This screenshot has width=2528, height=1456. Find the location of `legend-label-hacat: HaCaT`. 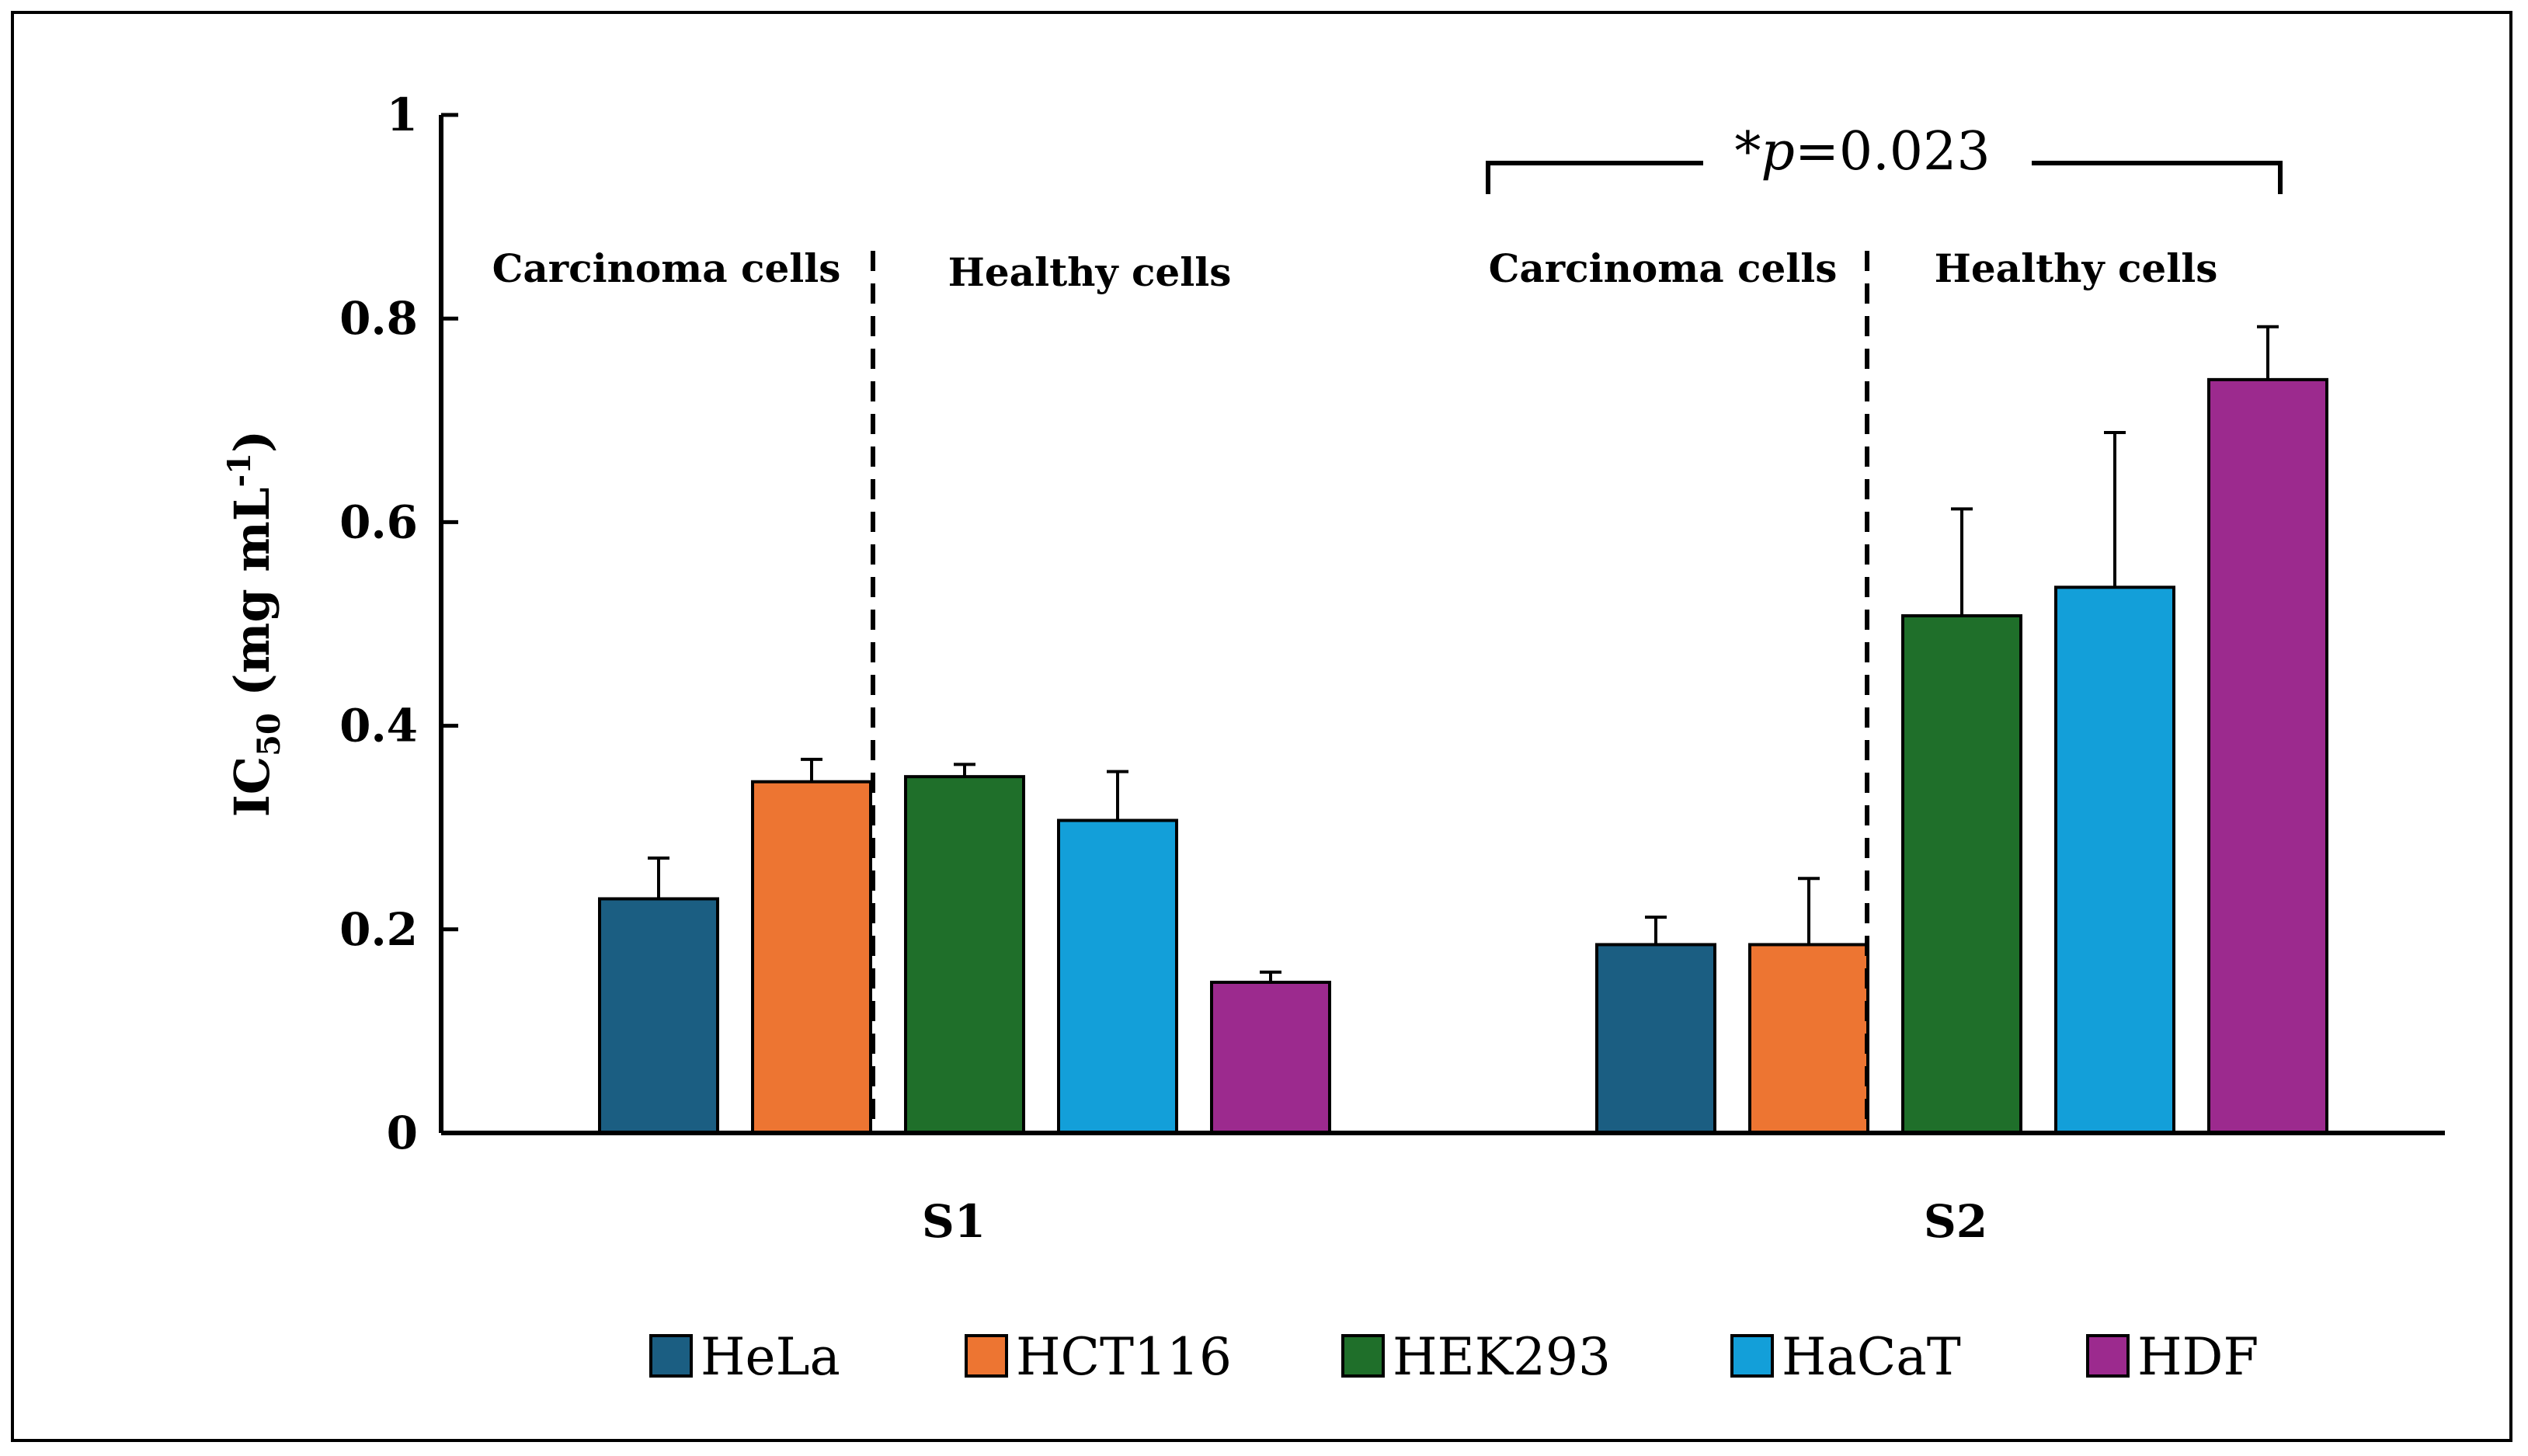

legend-label-hacat: HaCaT is located at coordinates (1872, 1357).